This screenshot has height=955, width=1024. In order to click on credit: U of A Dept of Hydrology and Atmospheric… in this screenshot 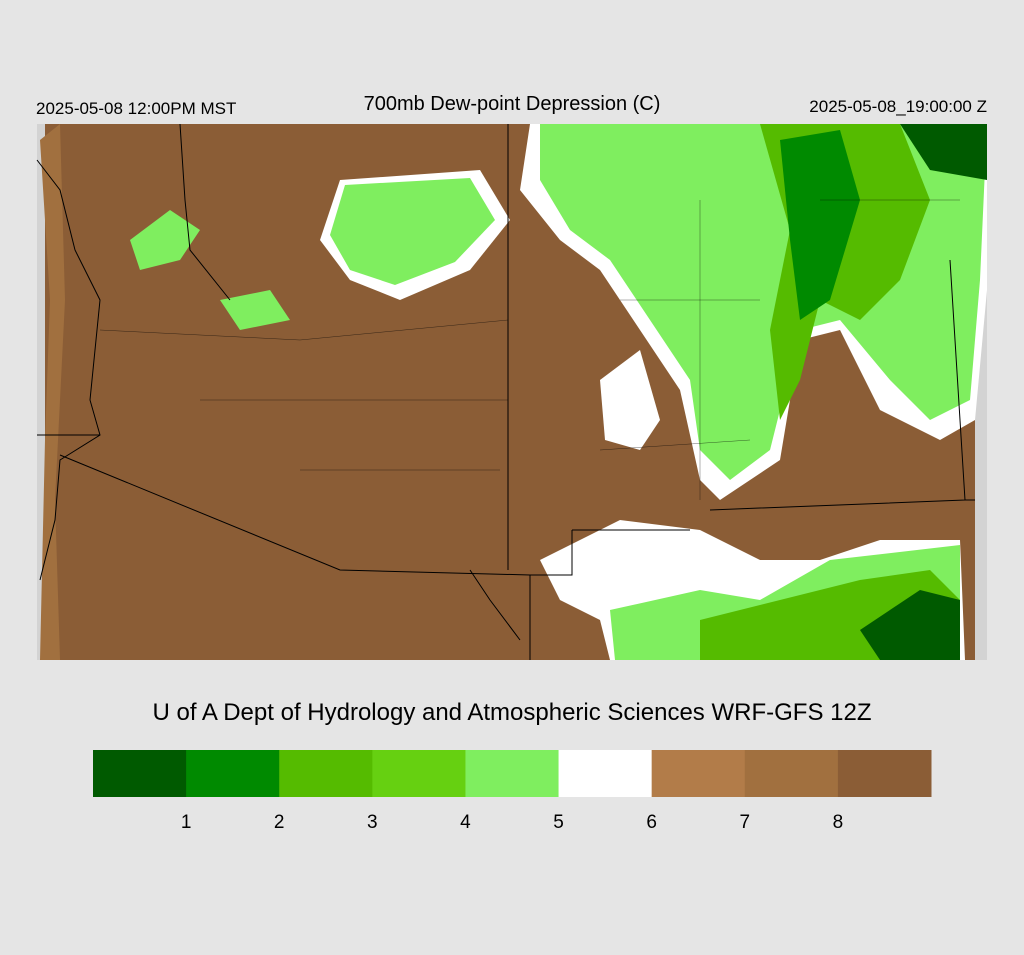, I will do `click(512, 712)`.